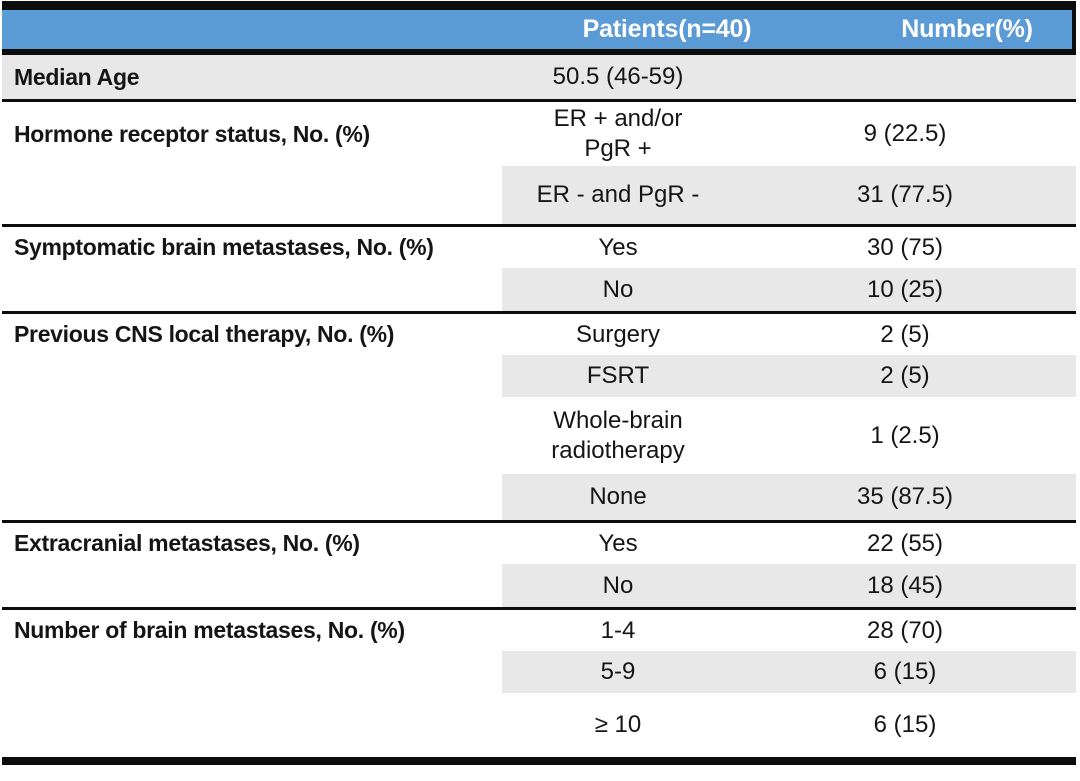 The image size is (1080, 781). What do you see at coordinates (224, 247) in the screenshot?
I see `row-label: Symptomatic brain metastases, No. (%)` at bounding box center [224, 247].